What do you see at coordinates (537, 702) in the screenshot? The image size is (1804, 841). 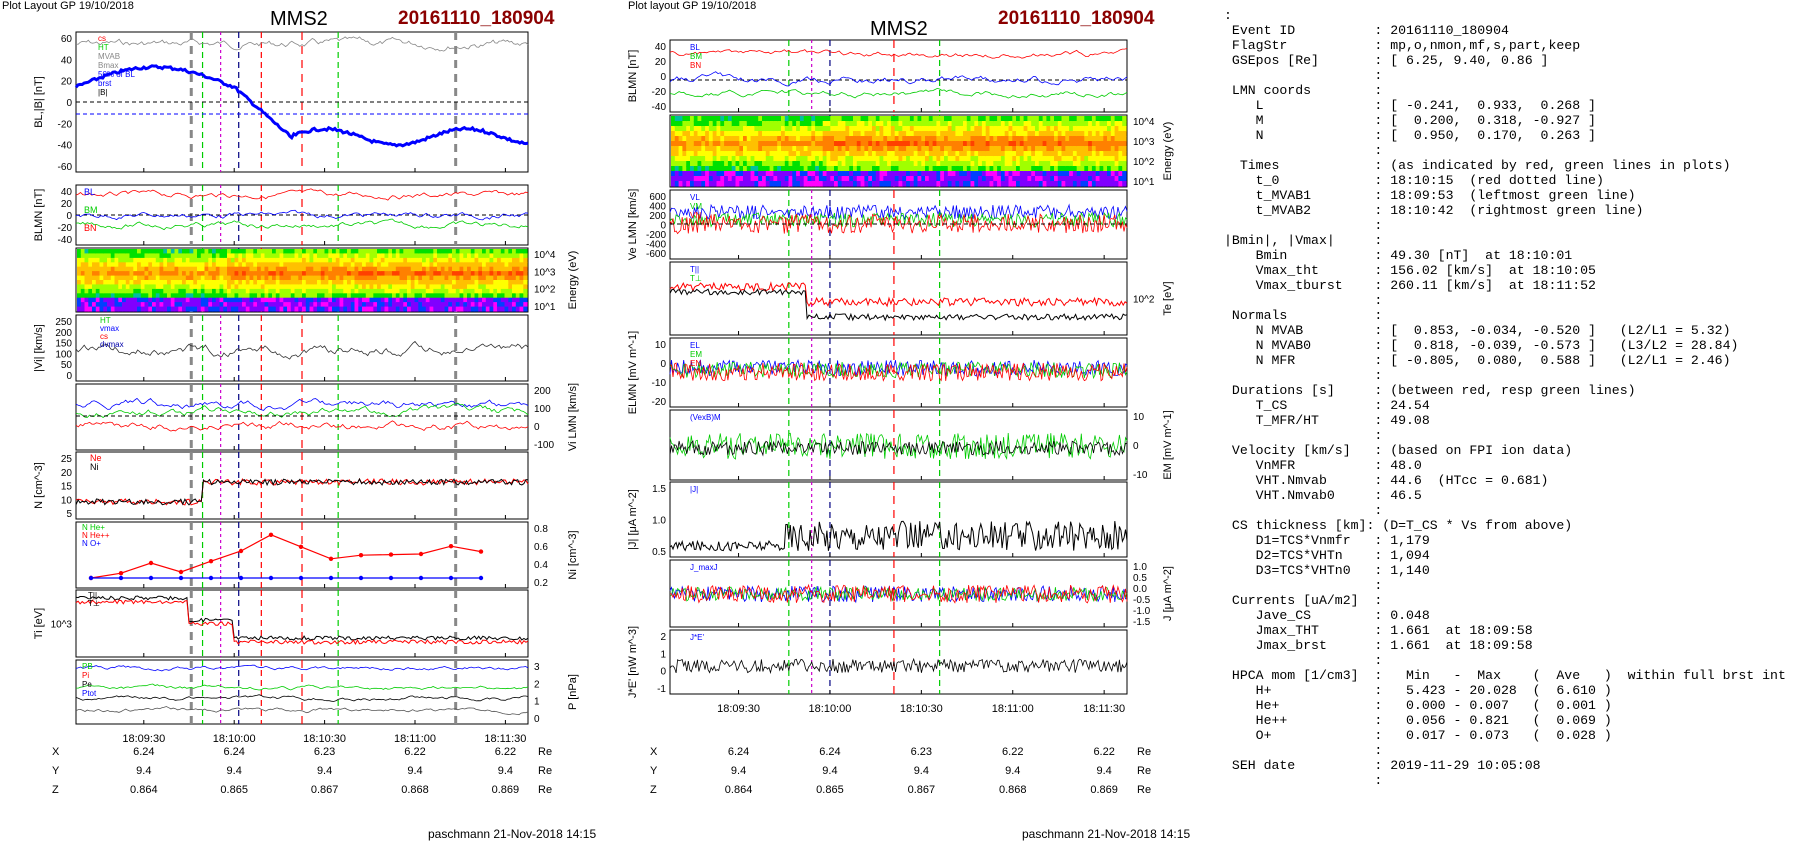 I see `left-y-tick-label: 1` at bounding box center [537, 702].